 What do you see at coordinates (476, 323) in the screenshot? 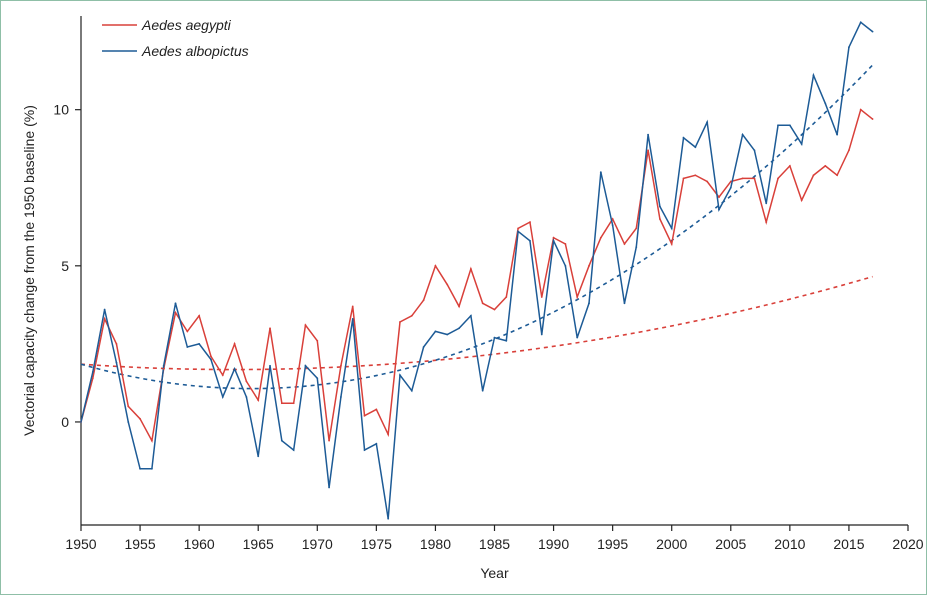
I see `trend-line-aegypti` at bounding box center [476, 323].